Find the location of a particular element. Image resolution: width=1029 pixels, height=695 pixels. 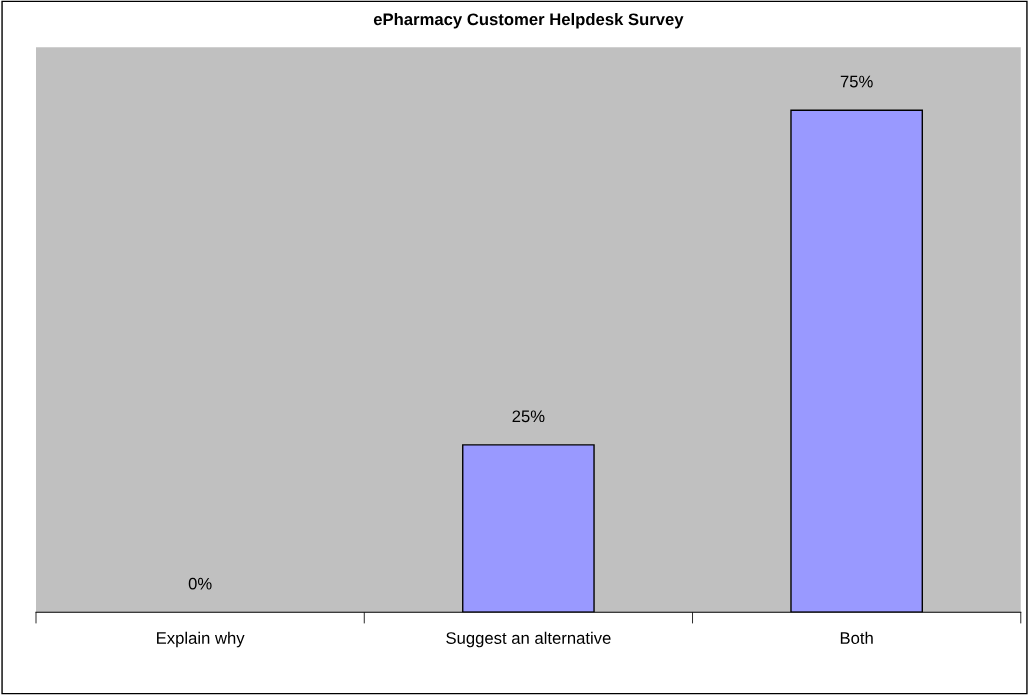

data-label: 0% is located at coordinates (200, 583).